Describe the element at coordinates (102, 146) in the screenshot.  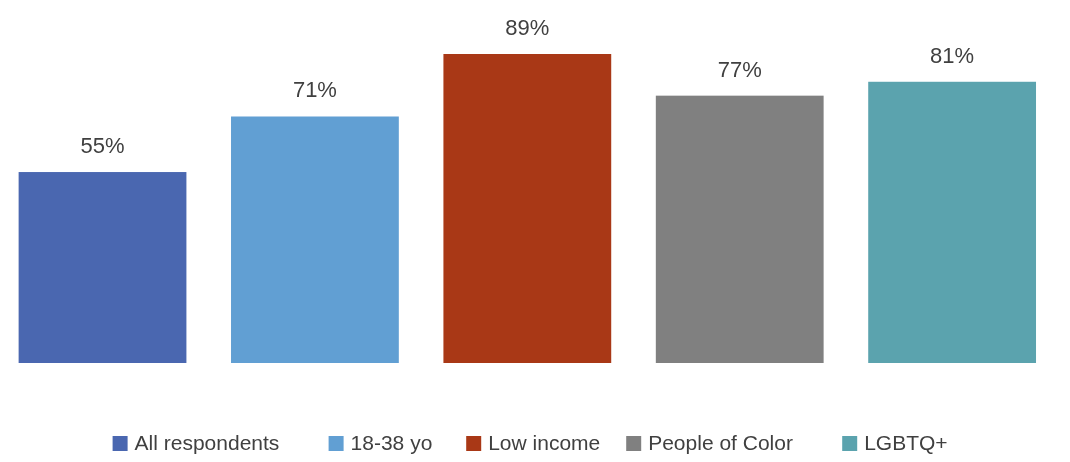
I see `data-label: 55%` at that location.